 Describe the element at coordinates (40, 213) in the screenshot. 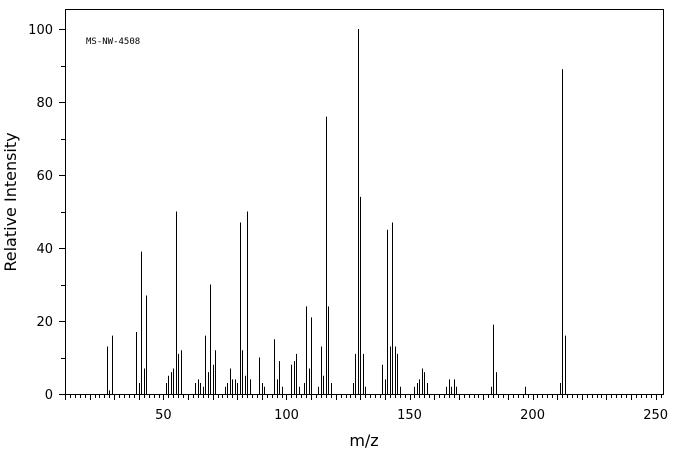

I see `y-tick-labels: 0 20 40 60 80 100` at that location.